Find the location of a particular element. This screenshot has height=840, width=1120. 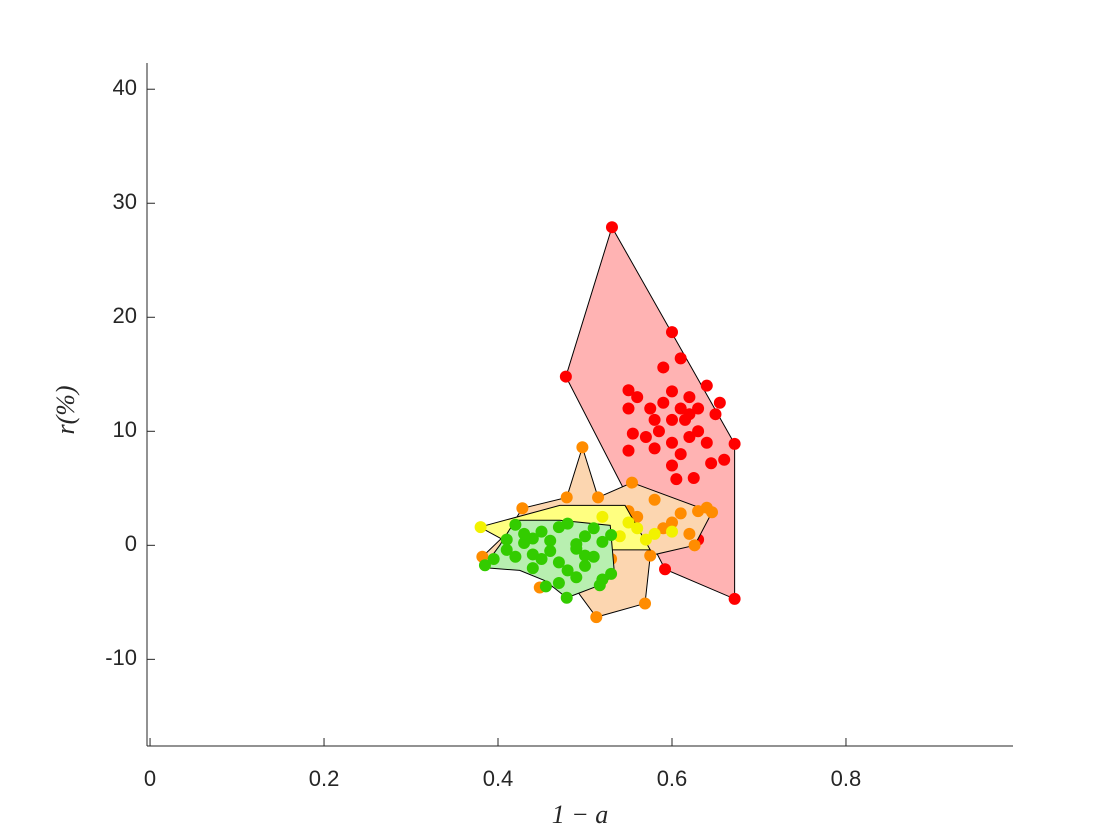

y-tick-label: -10 is located at coordinates (121, 657).